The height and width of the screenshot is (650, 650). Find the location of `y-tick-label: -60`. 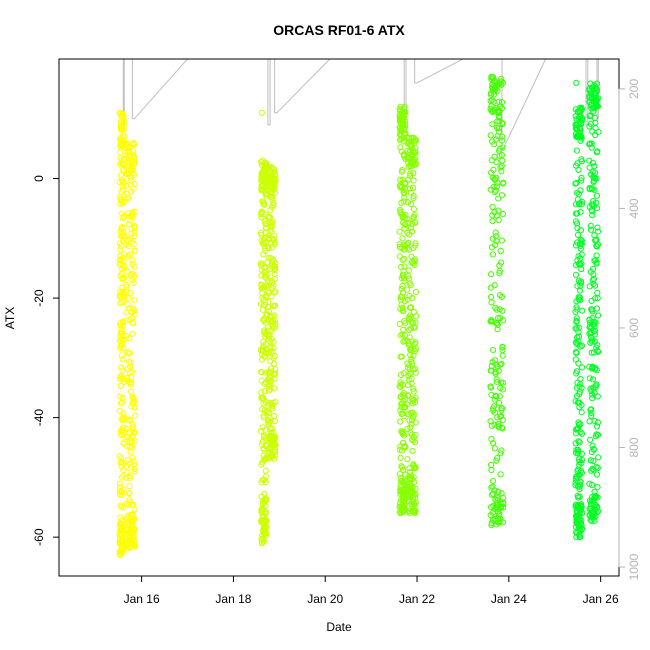

y-tick-label: -60 is located at coordinates (39, 537).